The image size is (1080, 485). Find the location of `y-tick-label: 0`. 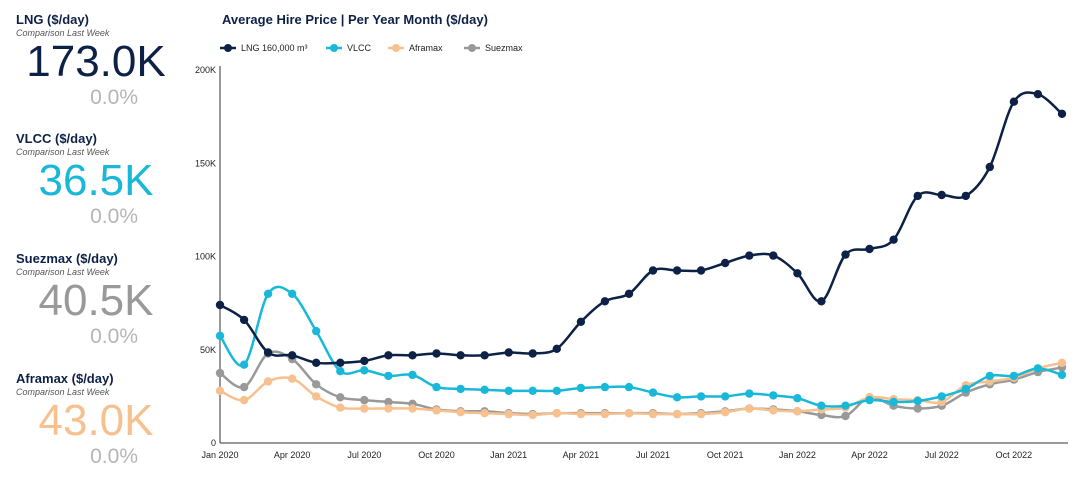

y-tick-label: 0 is located at coordinates (213, 443).